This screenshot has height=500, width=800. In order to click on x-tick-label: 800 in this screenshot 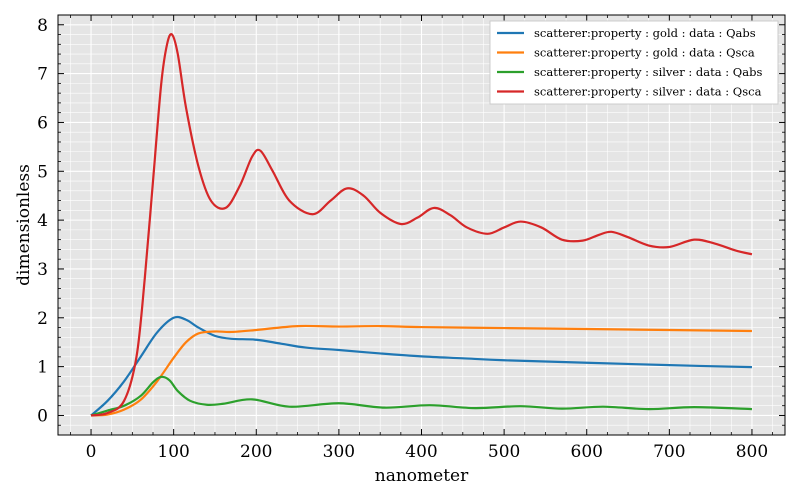, I will do `click(752, 452)`.